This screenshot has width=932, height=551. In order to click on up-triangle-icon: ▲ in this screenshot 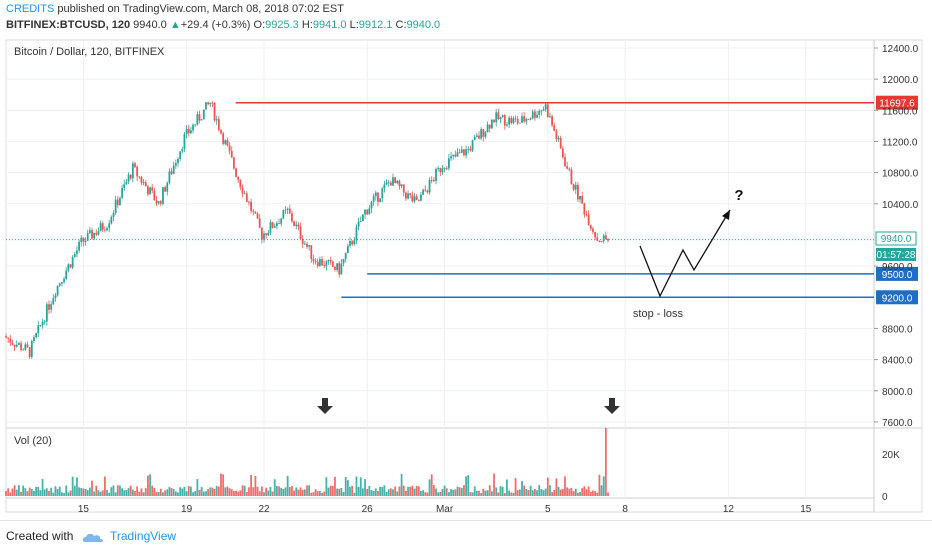, I will do `click(175, 25)`.